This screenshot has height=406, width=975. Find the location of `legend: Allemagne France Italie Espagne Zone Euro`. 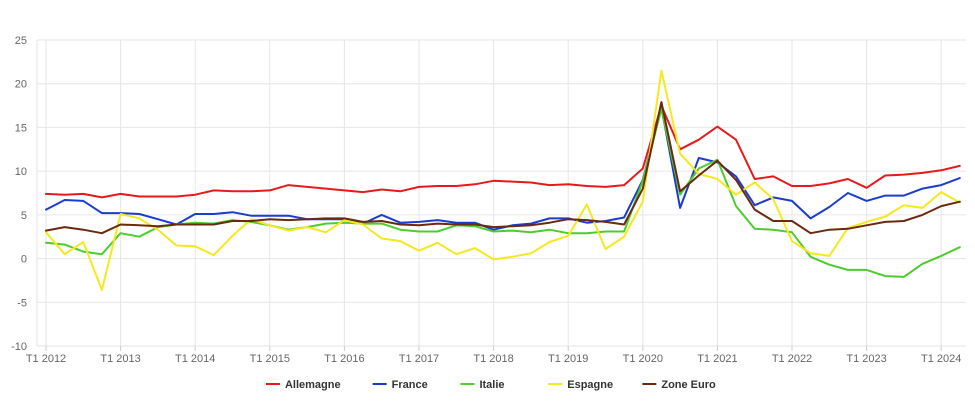

legend: Allemagne France Italie Espagne Zone Euro is located at coordinates (490, 385).